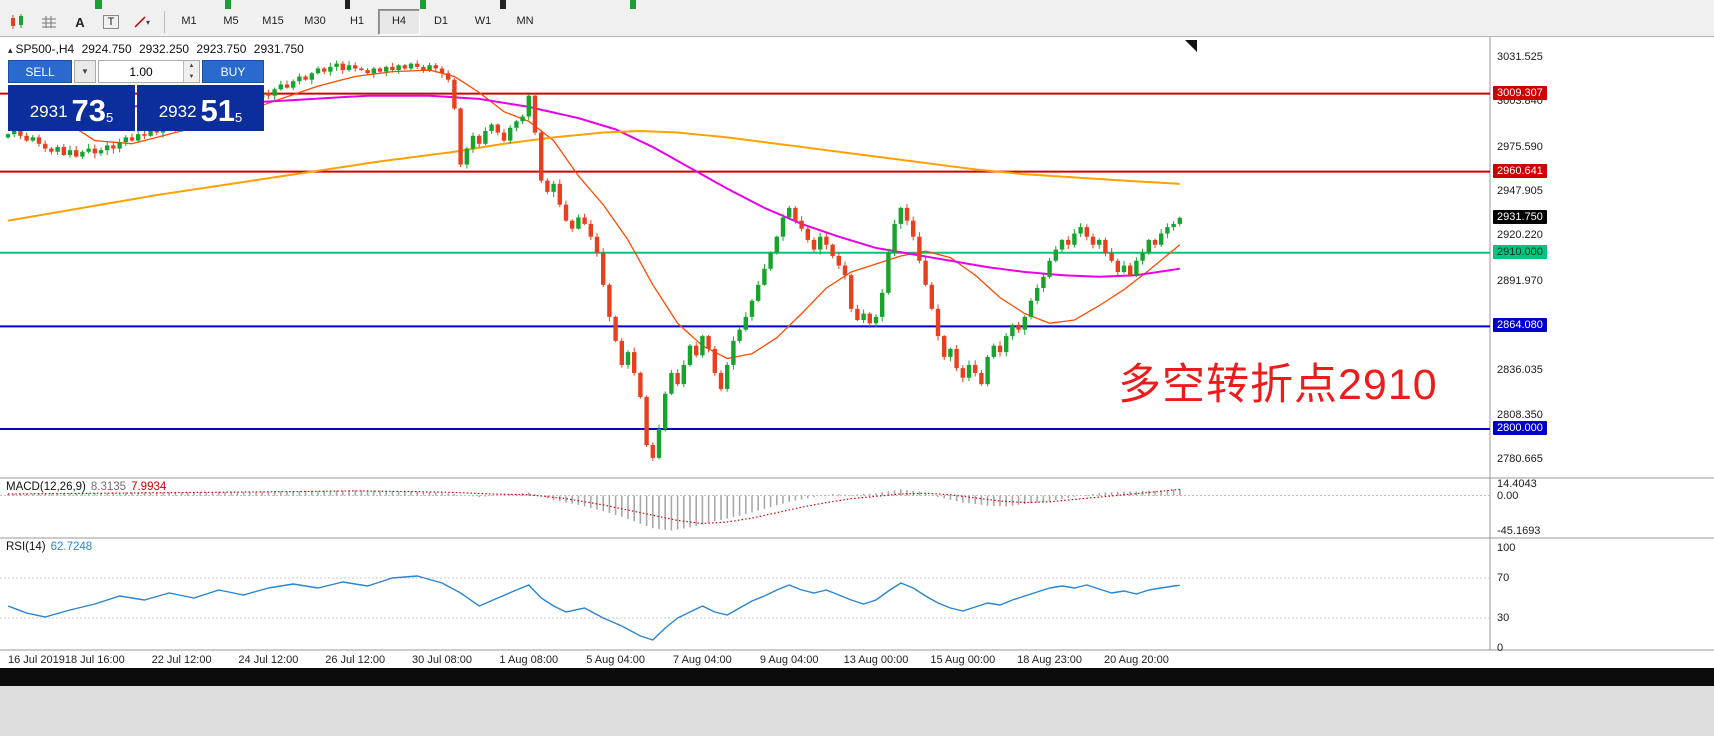  What do you see at coordinates (40, 71) in the screenshot?
I see `sell-button: SELL` at bounding box center [40, 71].